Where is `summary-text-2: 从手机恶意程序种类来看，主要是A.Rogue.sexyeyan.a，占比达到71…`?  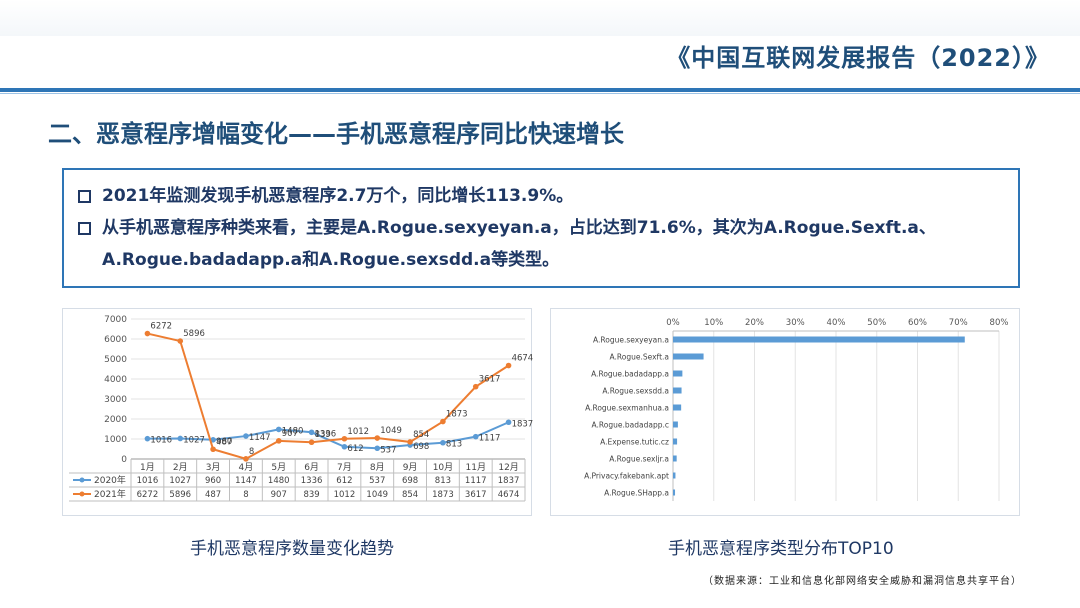
summary-text-2: 从手机恶意程序种类来看，主要是A.Rogue.sexyeyan.a，占比达到71… is located at coordinates (519, 228).